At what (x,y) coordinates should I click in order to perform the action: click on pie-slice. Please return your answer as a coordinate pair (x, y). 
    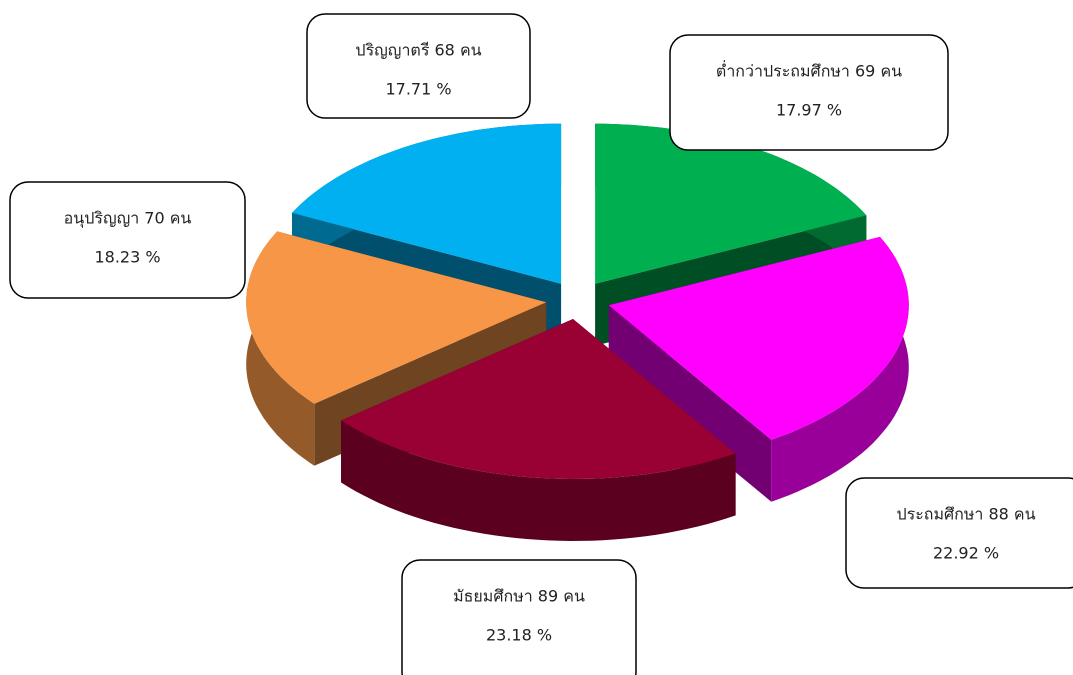
    Looking at the image, I should click on (538, 430).